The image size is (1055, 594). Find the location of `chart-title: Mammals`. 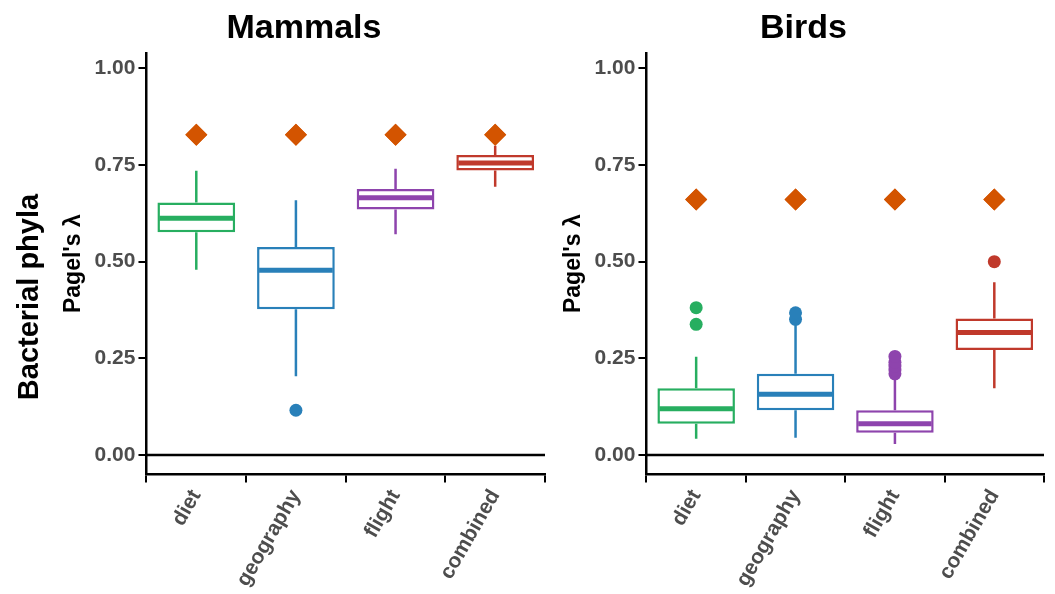

chart-title: Mammals is located at coordinates (304, 25).